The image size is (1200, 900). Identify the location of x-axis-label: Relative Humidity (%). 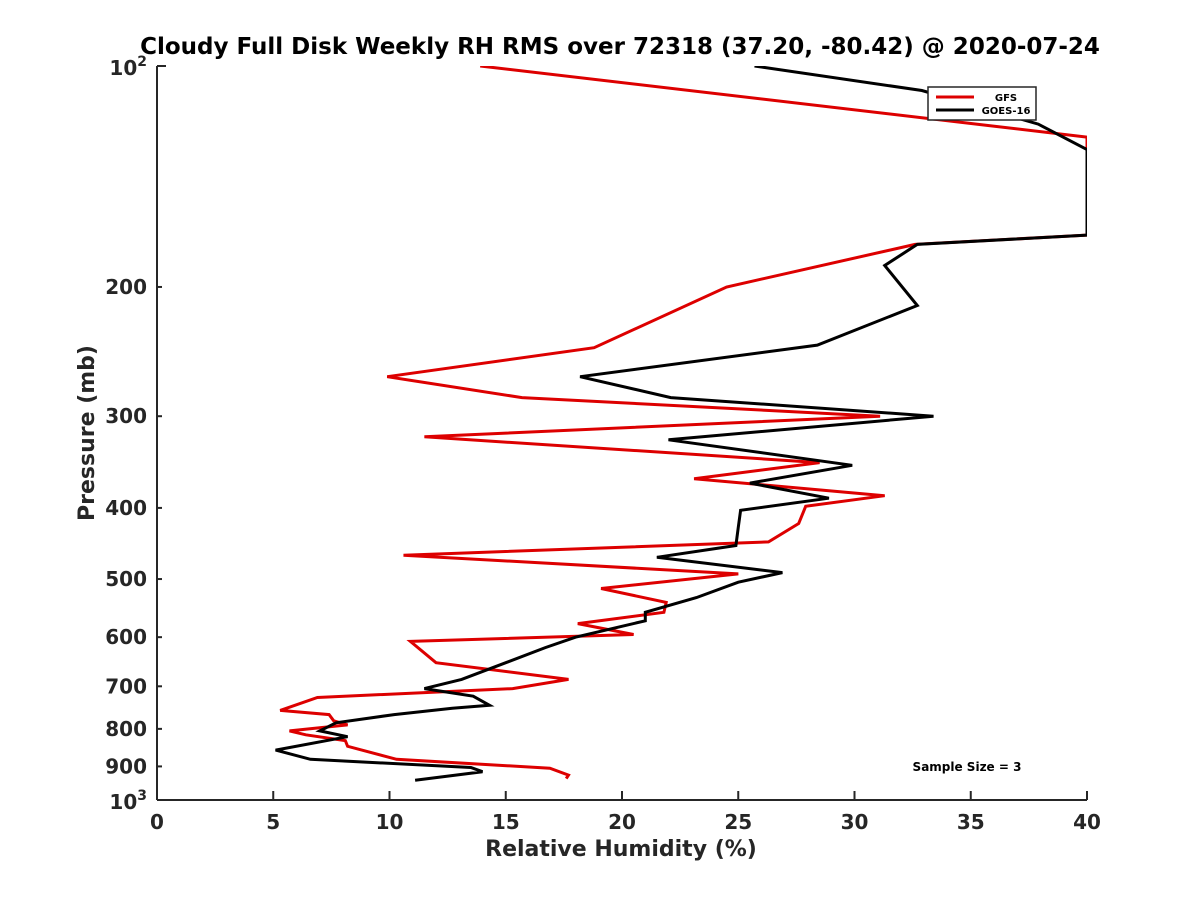
(621, 849).